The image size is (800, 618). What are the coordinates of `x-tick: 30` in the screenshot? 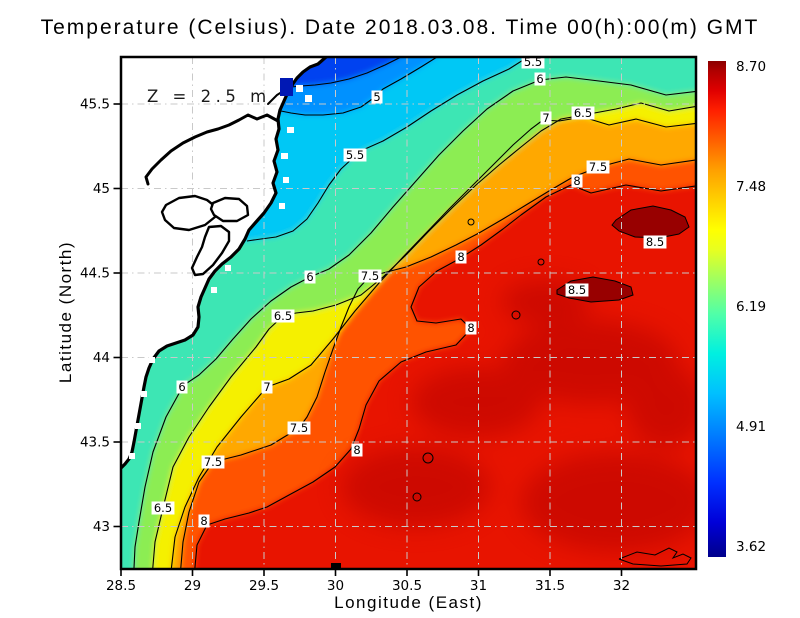 It's located at (335, 586).